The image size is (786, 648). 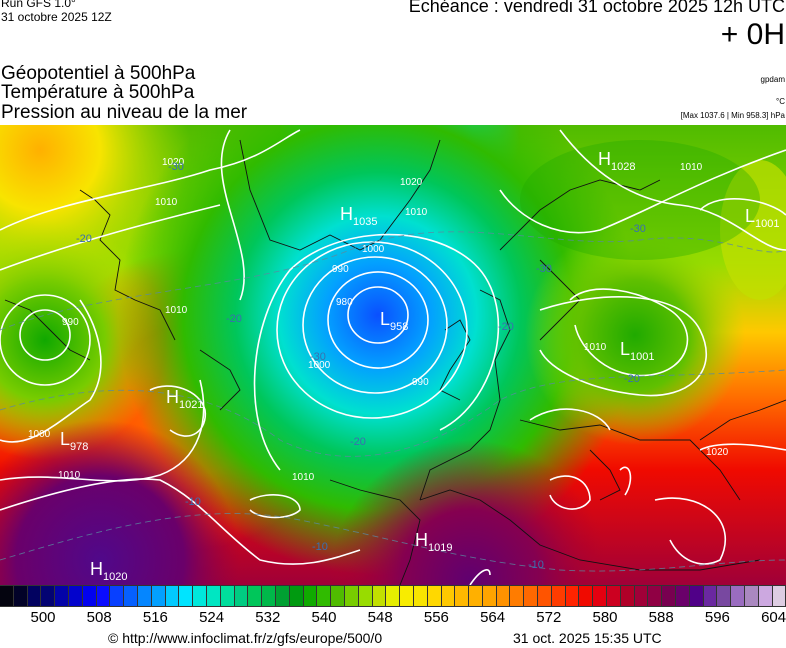 What do you see at coordinates (38, 5) in the screenshot?
I see `run-title: Run GFS 1.0°` at bounding box center [38, 5].